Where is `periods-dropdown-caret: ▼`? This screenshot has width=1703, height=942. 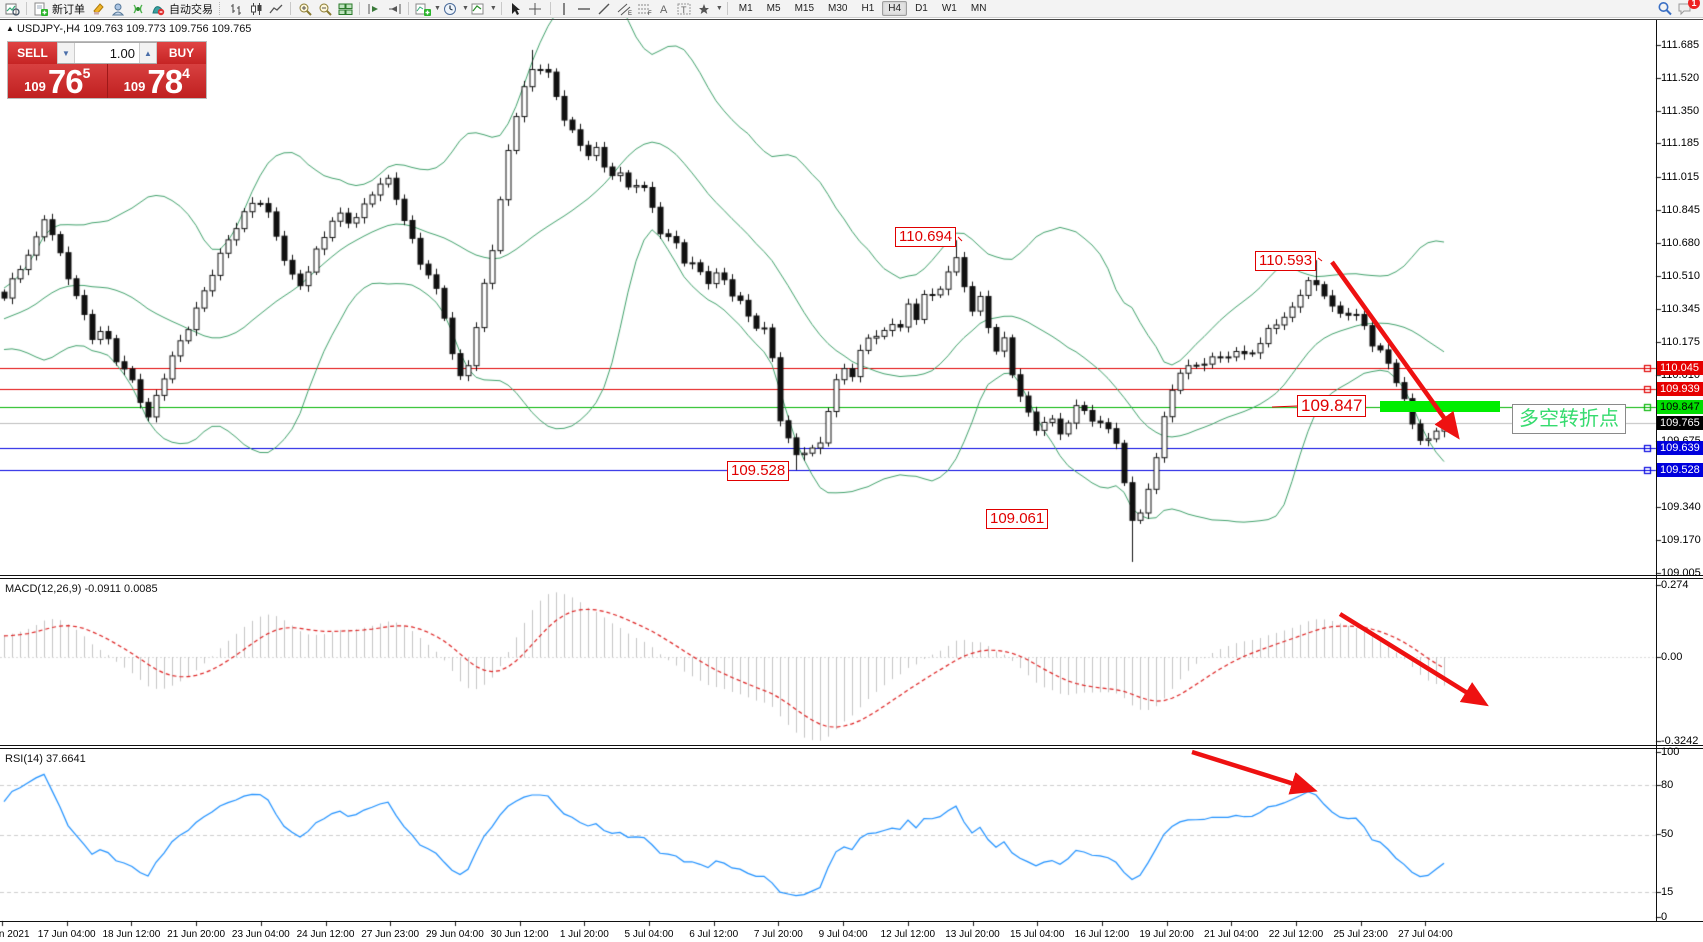 periods-dropdown-caret: ▼ is located at coordinates (465, 8).